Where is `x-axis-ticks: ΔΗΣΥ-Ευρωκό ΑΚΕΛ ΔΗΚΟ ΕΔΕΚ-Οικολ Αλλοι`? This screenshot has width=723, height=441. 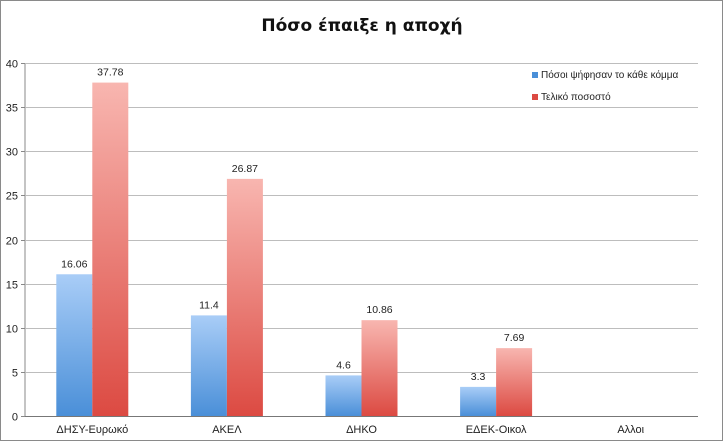
x-axis-ticks: ΔΗΣΥ-Ευρωκό ΑΚΕΛ ΔΗΚΟ ΕΔΕΚ-Οικολ Αλλοι is located at coordinates (350, 430).